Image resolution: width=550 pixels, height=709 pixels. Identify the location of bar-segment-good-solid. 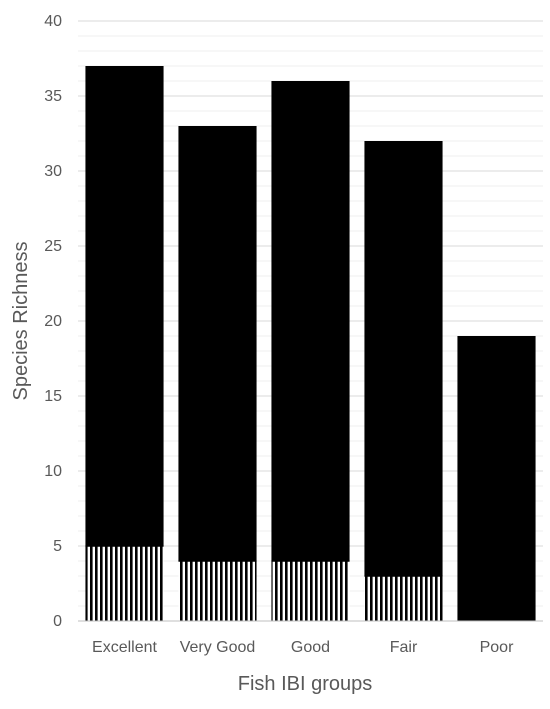
(310, 321).